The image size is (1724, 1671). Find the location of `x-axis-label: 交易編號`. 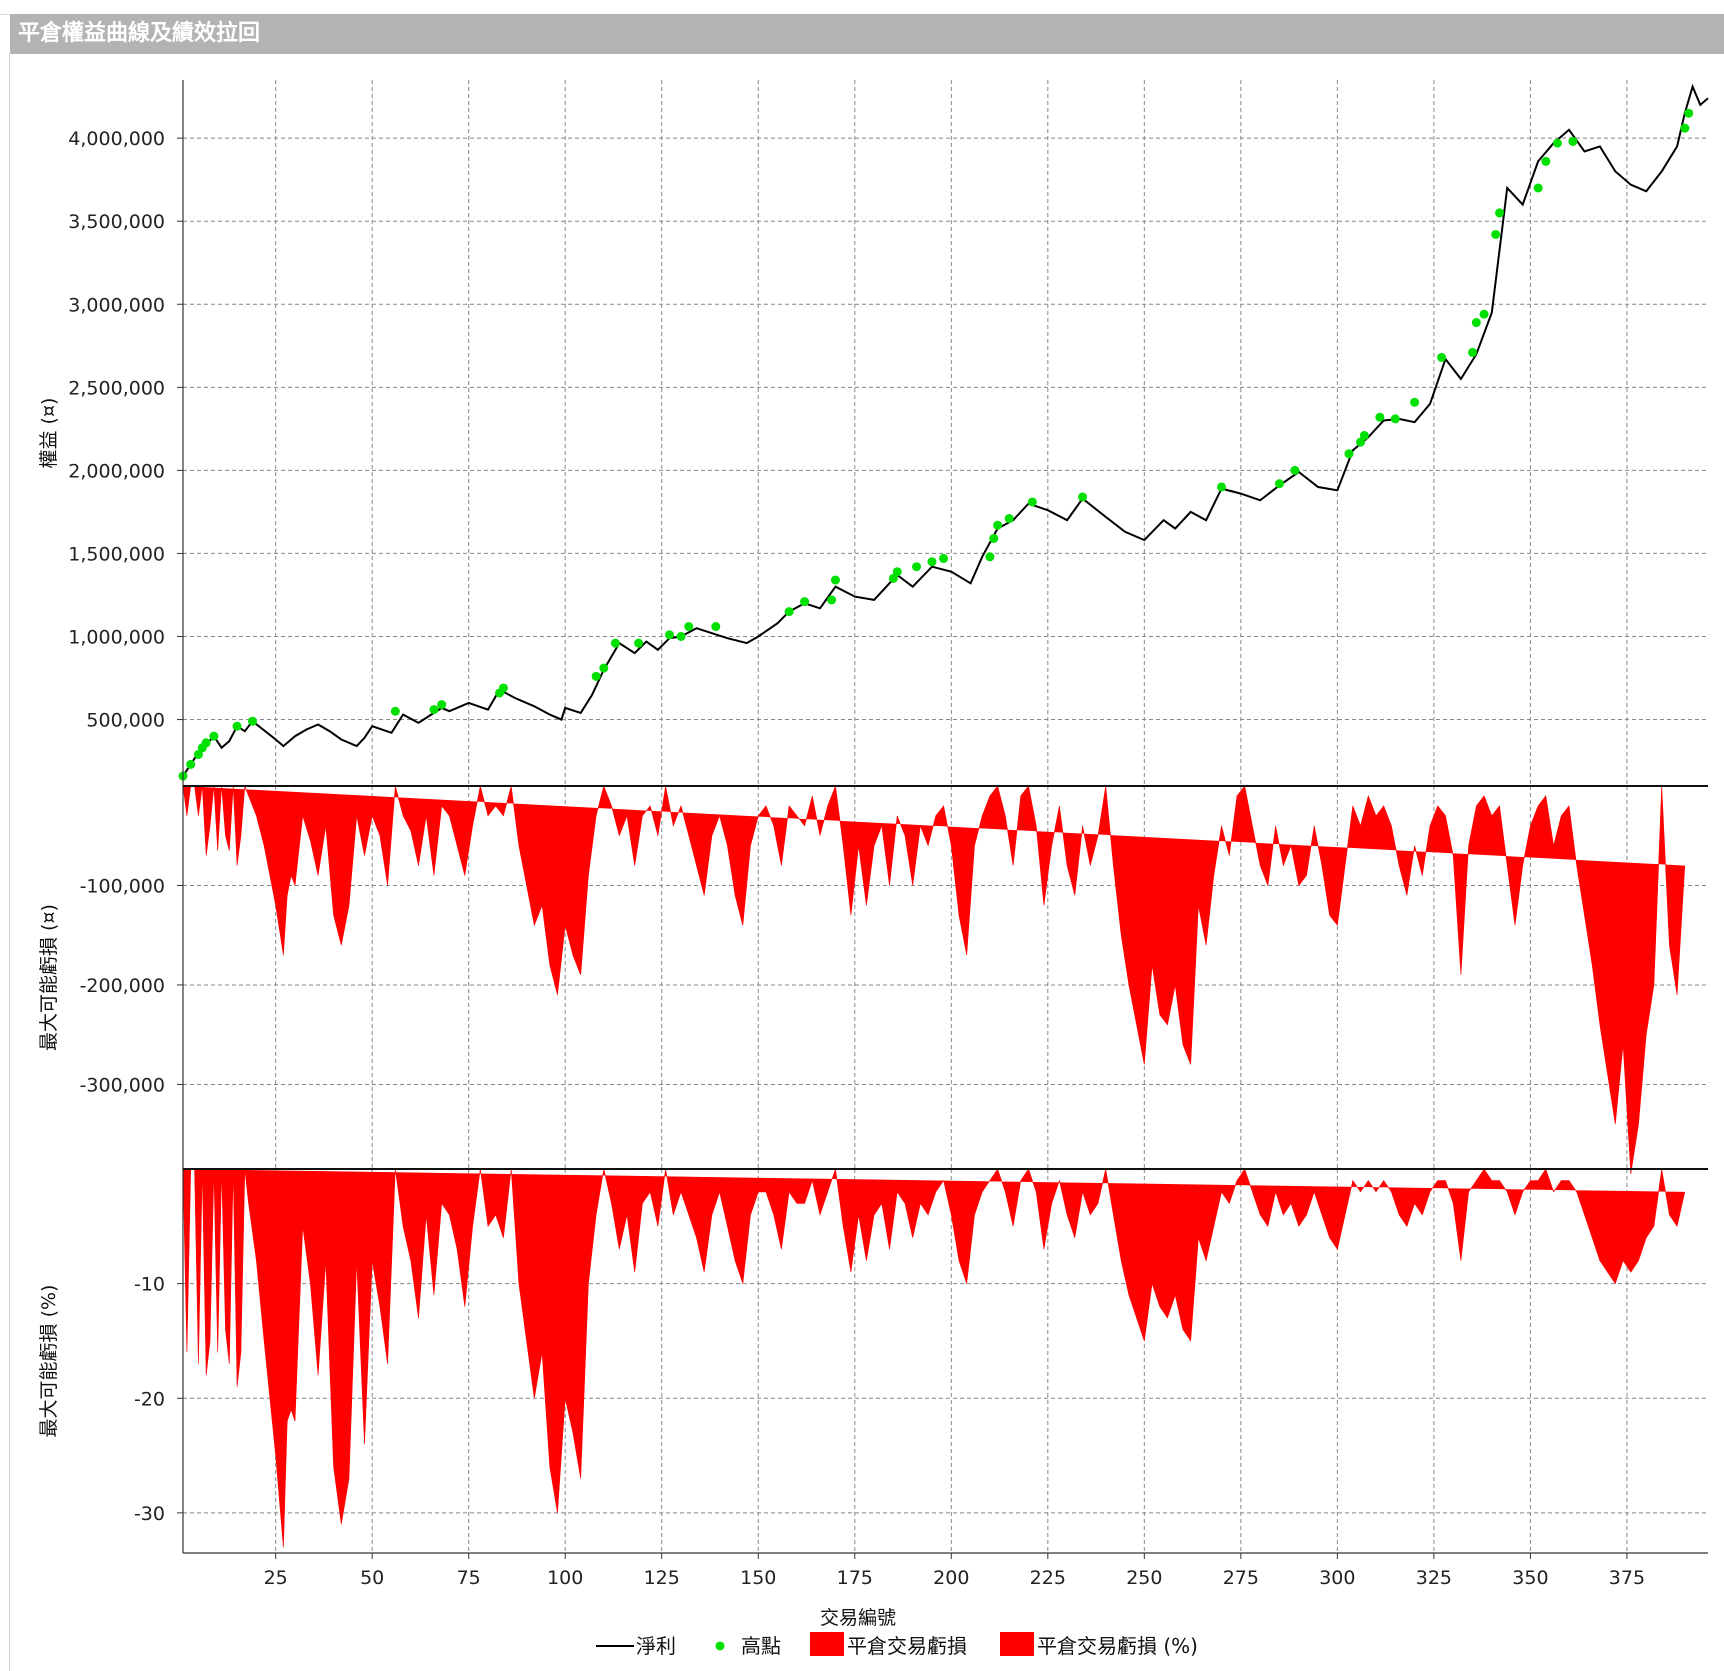

x-axis-label: 交易編號 is located at coordinates (858, 1618).